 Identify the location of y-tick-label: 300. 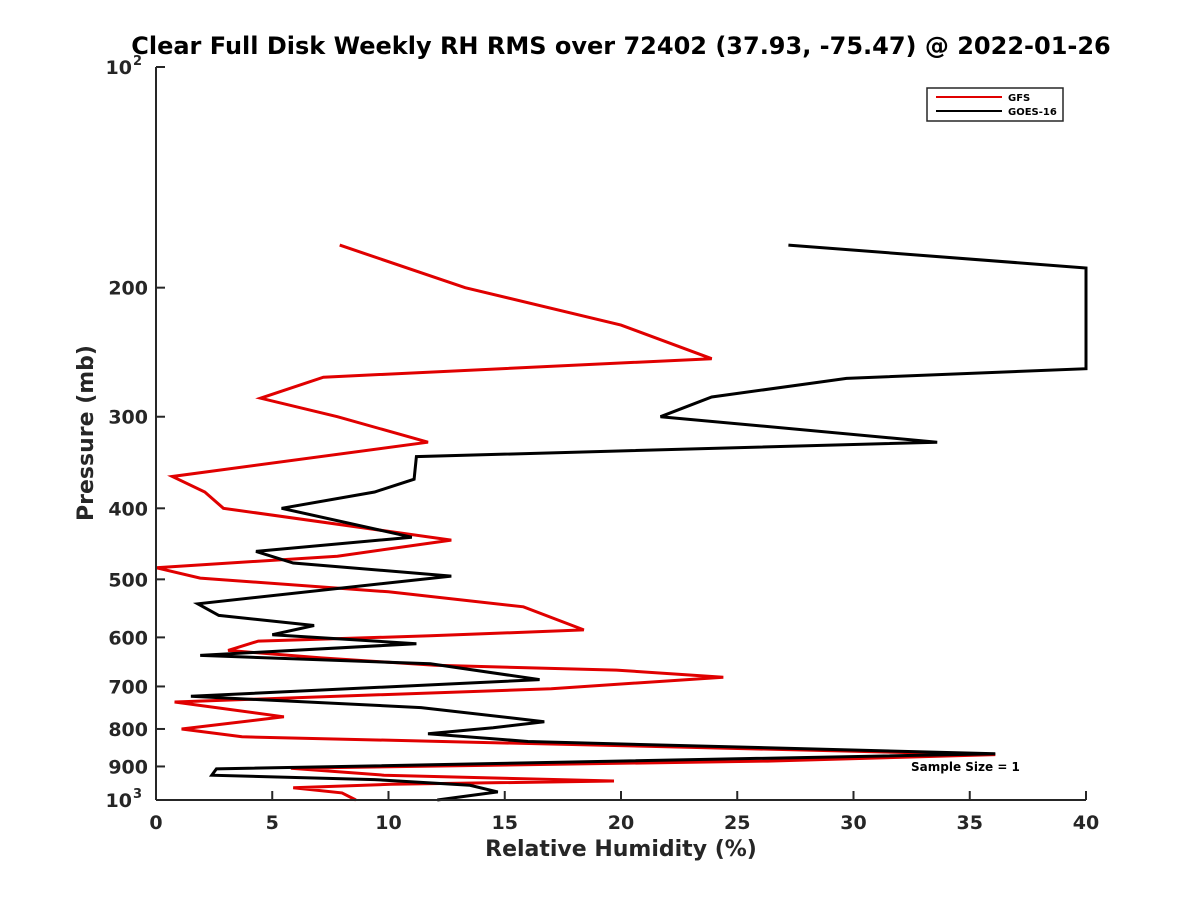
(128, 418).